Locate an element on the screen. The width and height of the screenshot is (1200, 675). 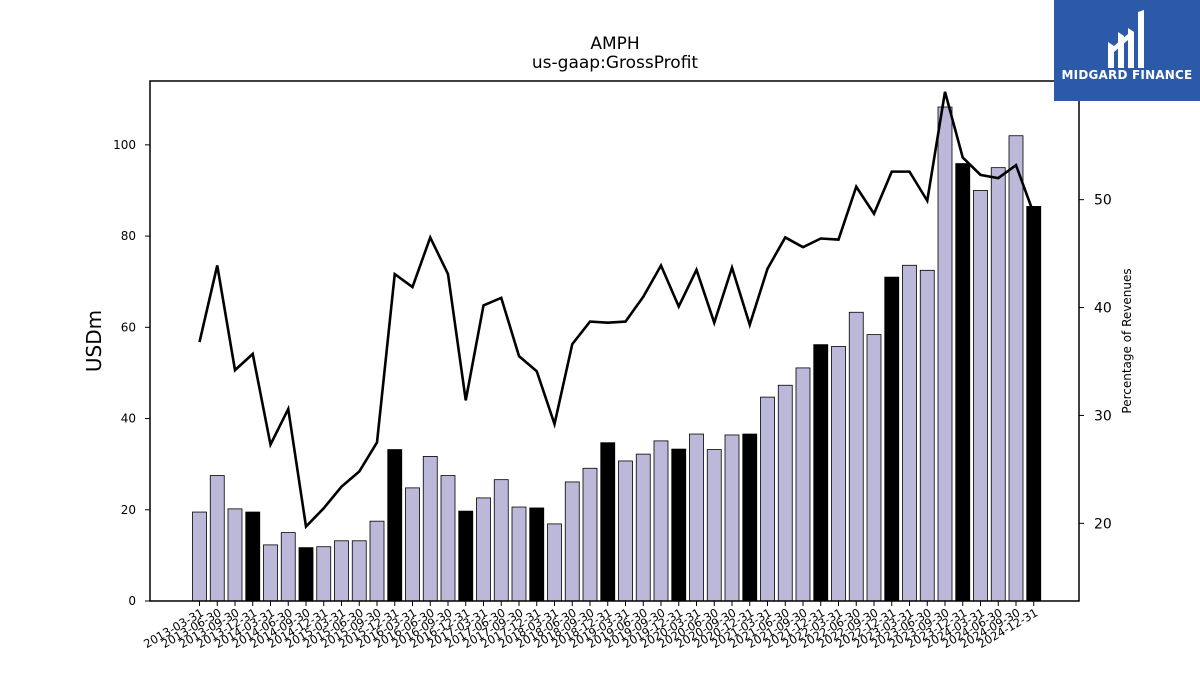
y2-tick-label-20: 20 is located at coordinates (1103, 524).